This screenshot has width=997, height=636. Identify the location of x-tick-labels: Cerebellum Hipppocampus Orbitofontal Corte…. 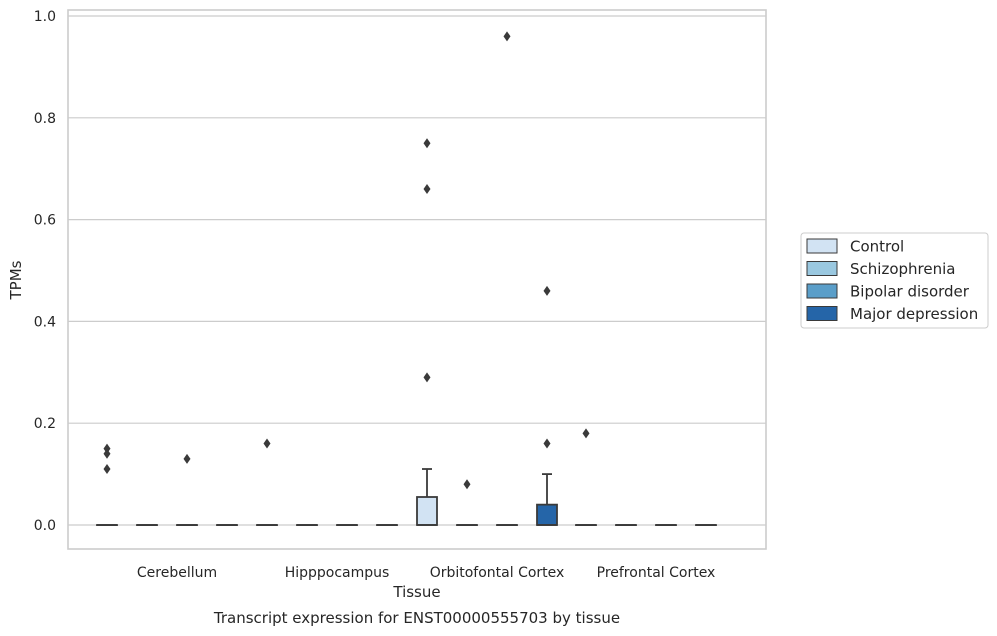
(426, 573).